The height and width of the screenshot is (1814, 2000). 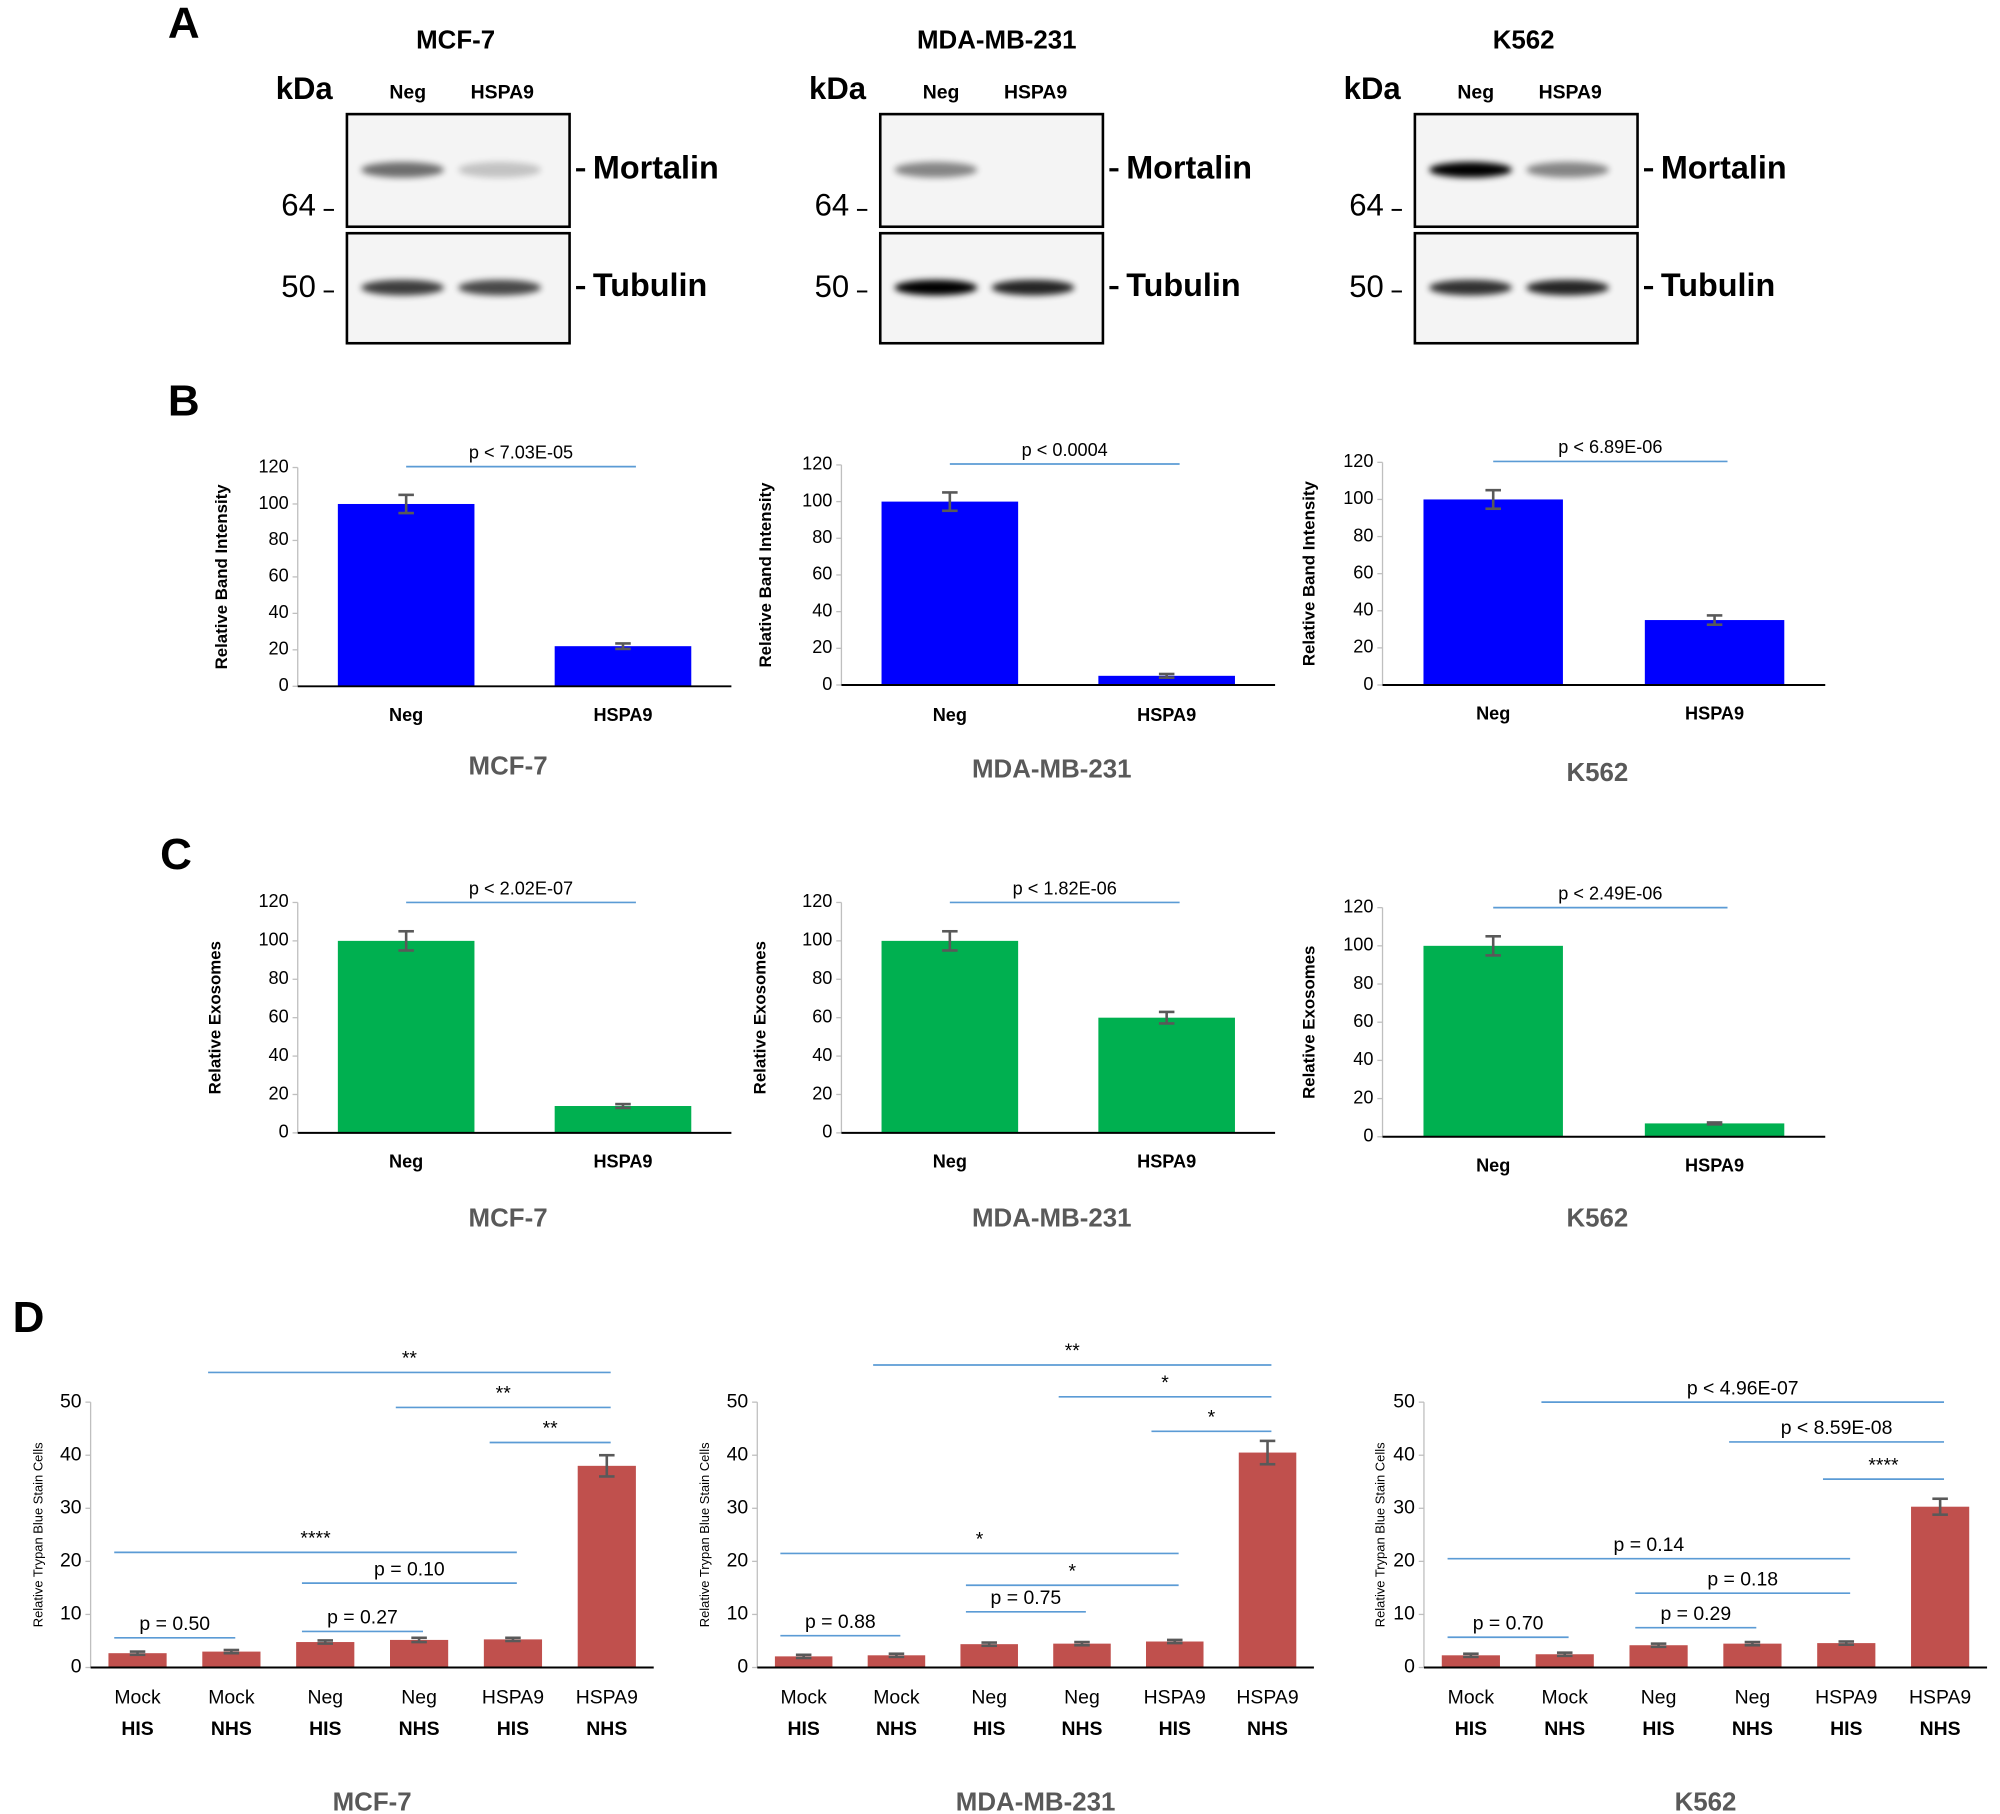 I want to click on marker-label: 50, so click(x=1366, y=286).